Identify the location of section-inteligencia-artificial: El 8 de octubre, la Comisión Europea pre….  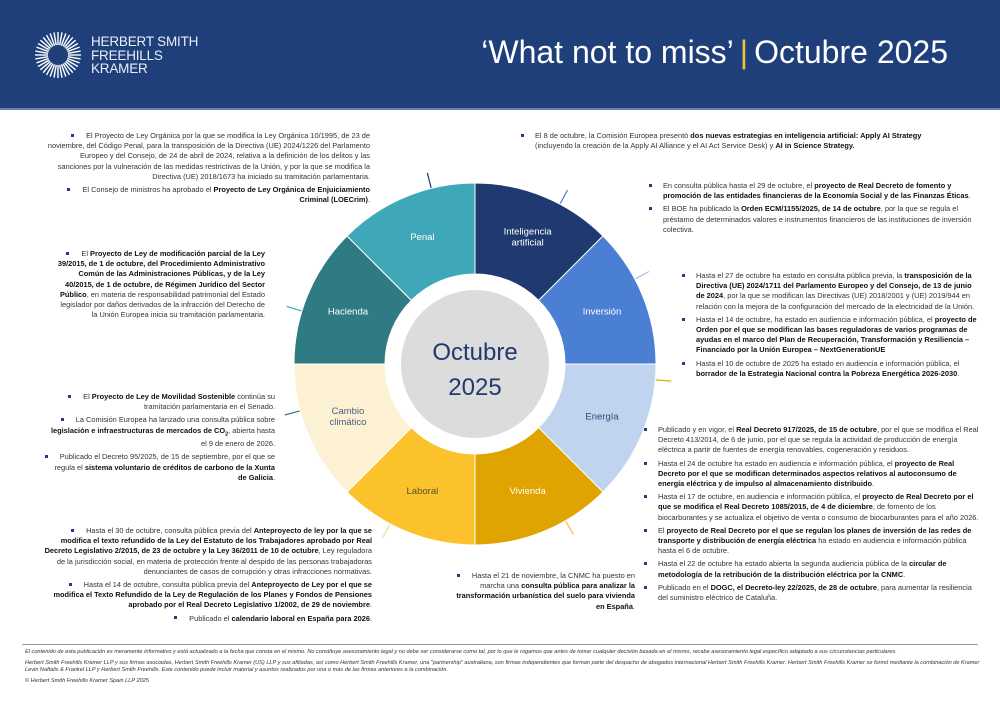
(734, 142).